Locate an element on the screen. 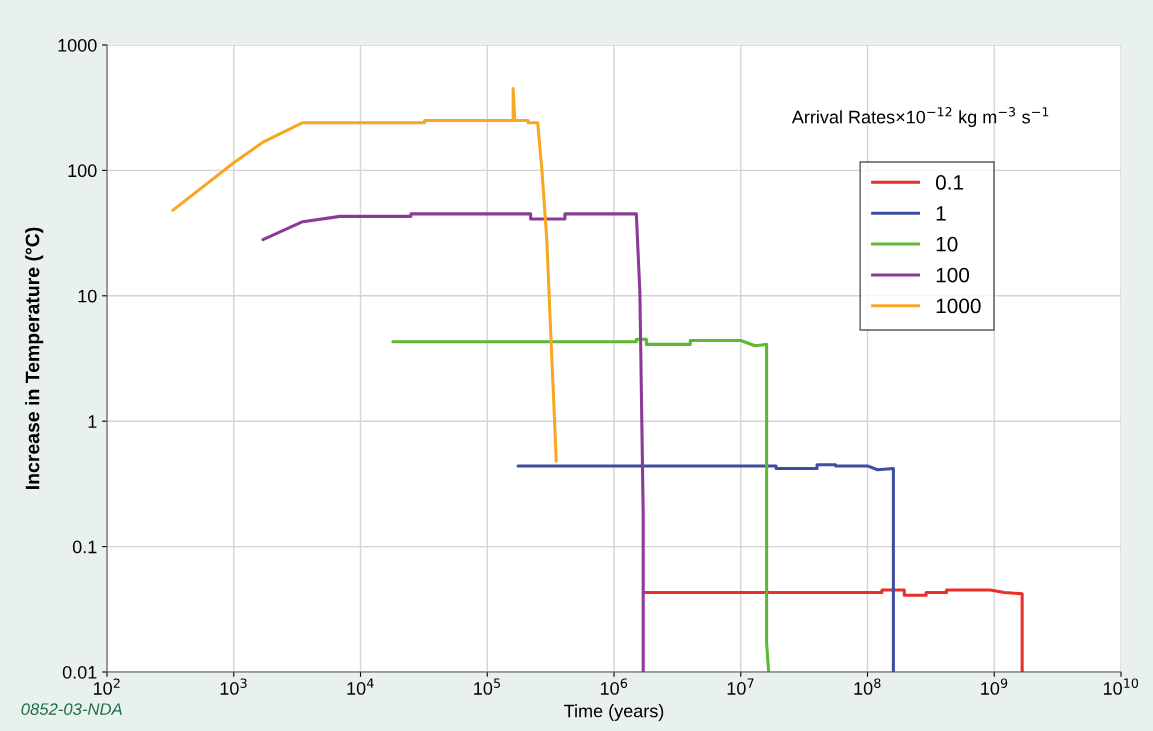 The height and width of the screenshot is (731, 1153). legend-title: Arrival Rates×10$^{−12}$ kg m$^{−3}$ s$^{−1}$ is located at coordinates (920, 117).